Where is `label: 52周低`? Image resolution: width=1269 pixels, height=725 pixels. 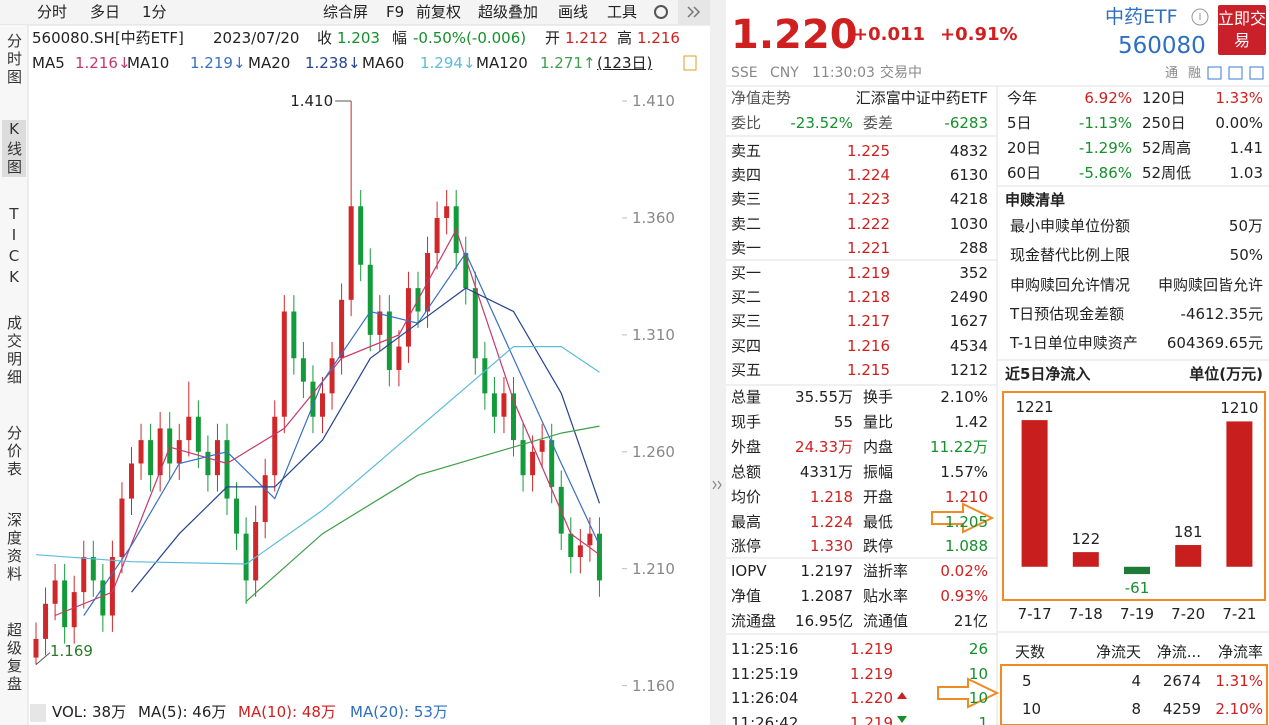 label: 52周低 is located at coordinates (1167, 173).